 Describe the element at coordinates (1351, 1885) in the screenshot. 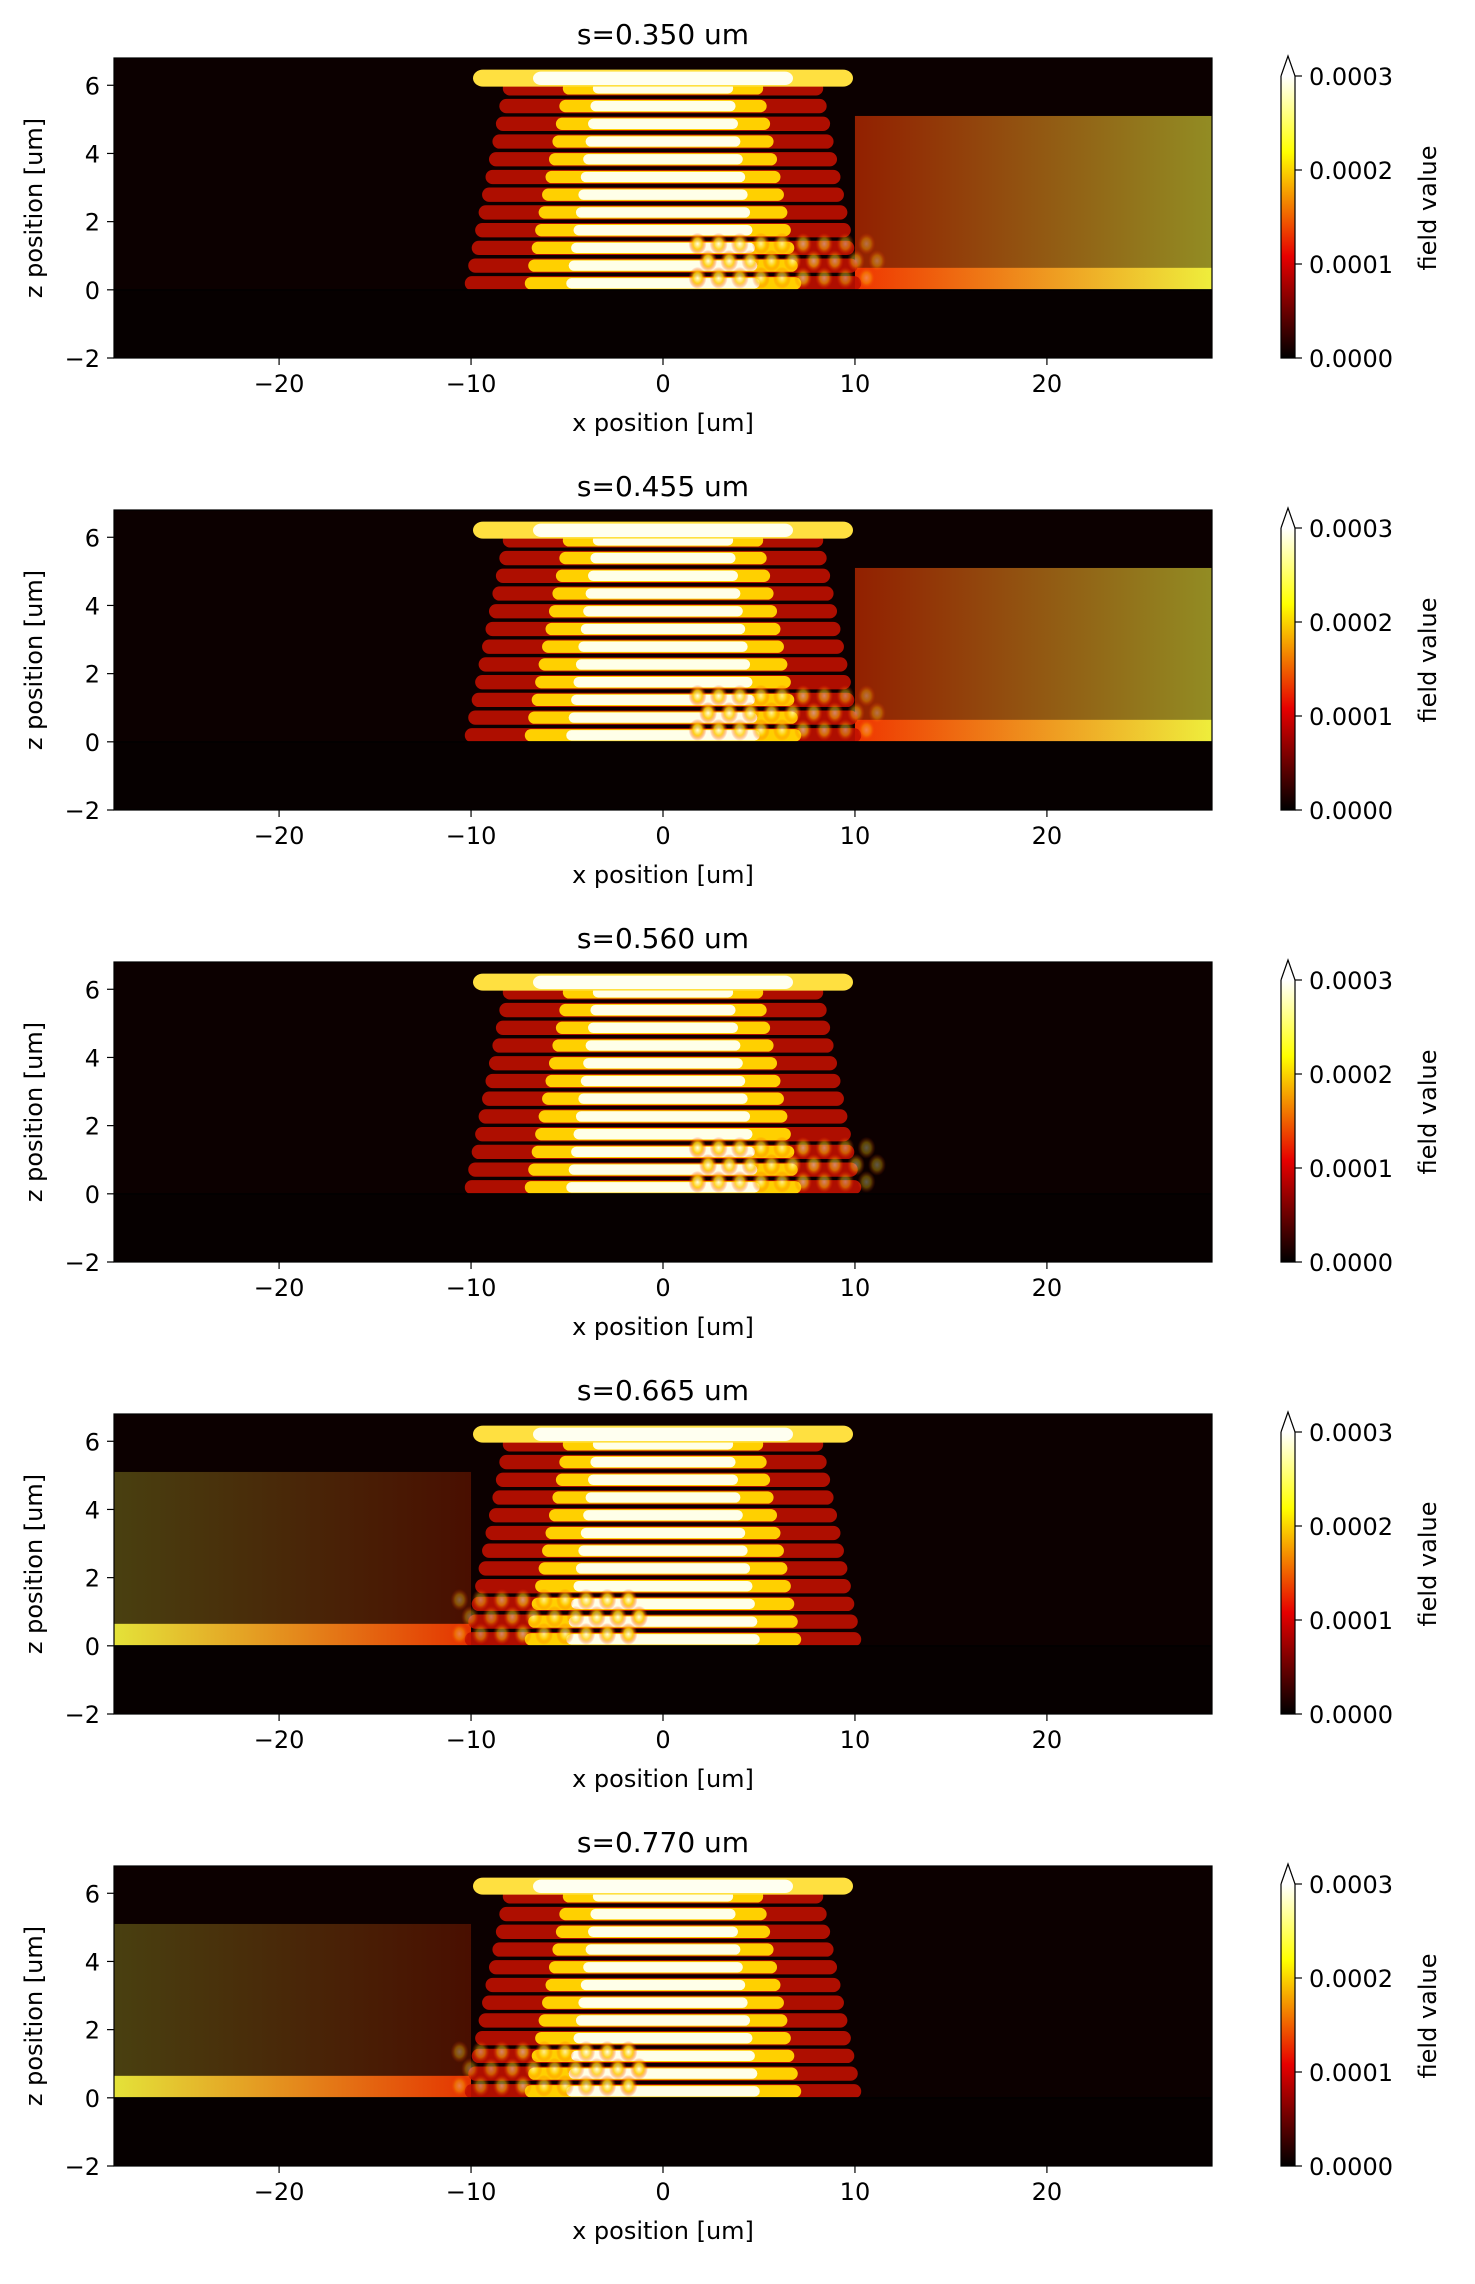

I see `colorbar-tick-label: 0.0003` at that location.